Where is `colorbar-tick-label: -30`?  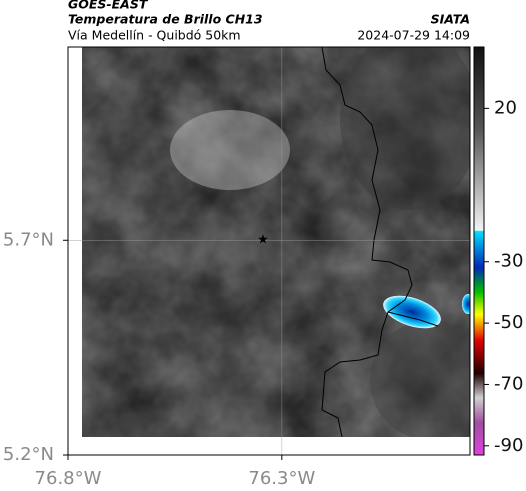 colorbar-tick-label: -30 is located at coordinates (508, 261).